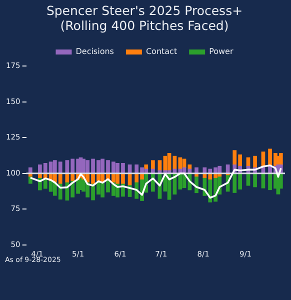  I want to click on legend-label: Decisions, so click(95, 51).